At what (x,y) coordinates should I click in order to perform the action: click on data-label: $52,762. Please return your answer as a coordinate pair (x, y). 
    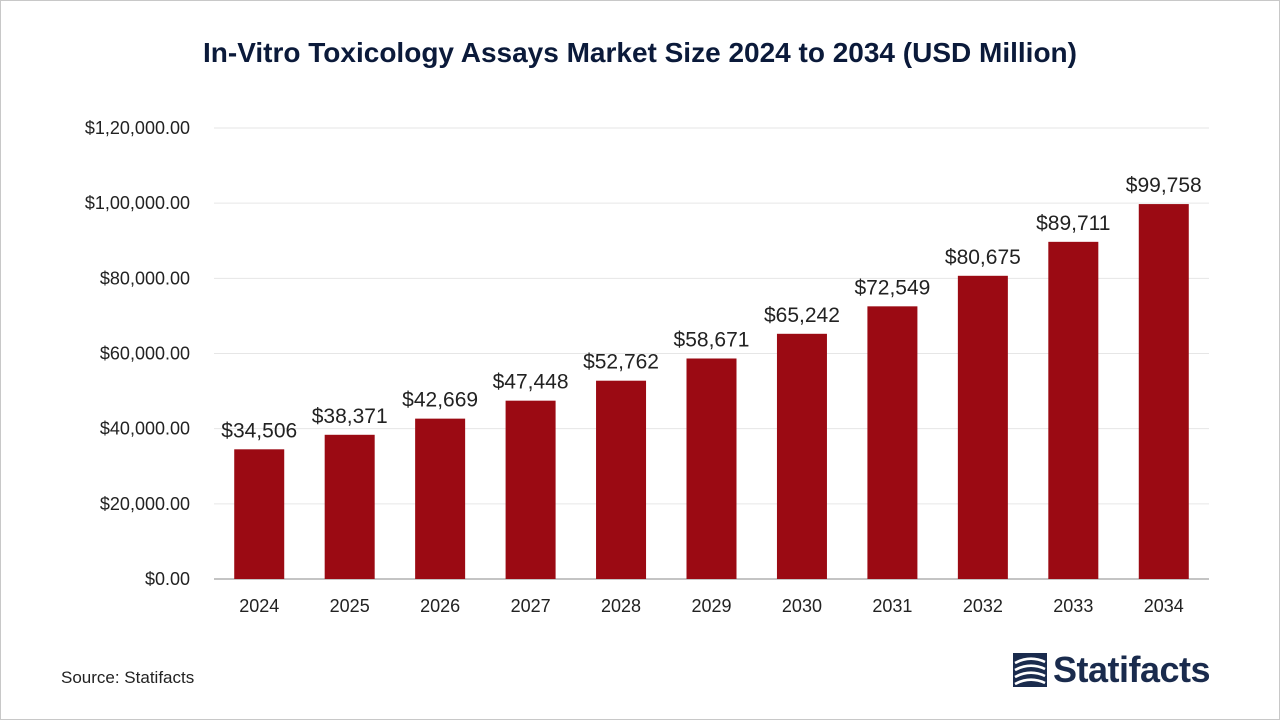
    Looking at the image, I should click on (621, 362).